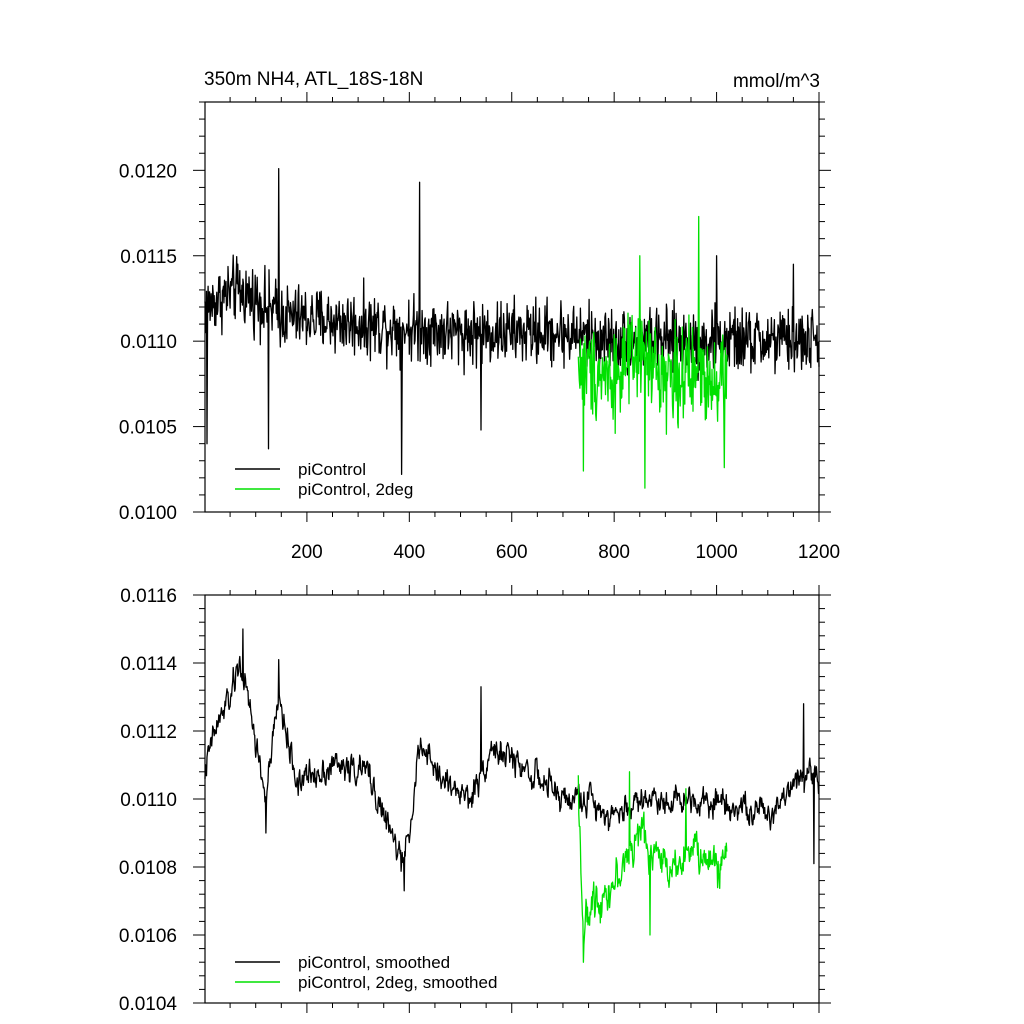 Image resolution: width=1024 pixels, height=1024 pixels. Describe the element at coordinates (652, 867) in the screenshot. I see `bottom-series-line-picontrol-2deg-smoothed` at that location.